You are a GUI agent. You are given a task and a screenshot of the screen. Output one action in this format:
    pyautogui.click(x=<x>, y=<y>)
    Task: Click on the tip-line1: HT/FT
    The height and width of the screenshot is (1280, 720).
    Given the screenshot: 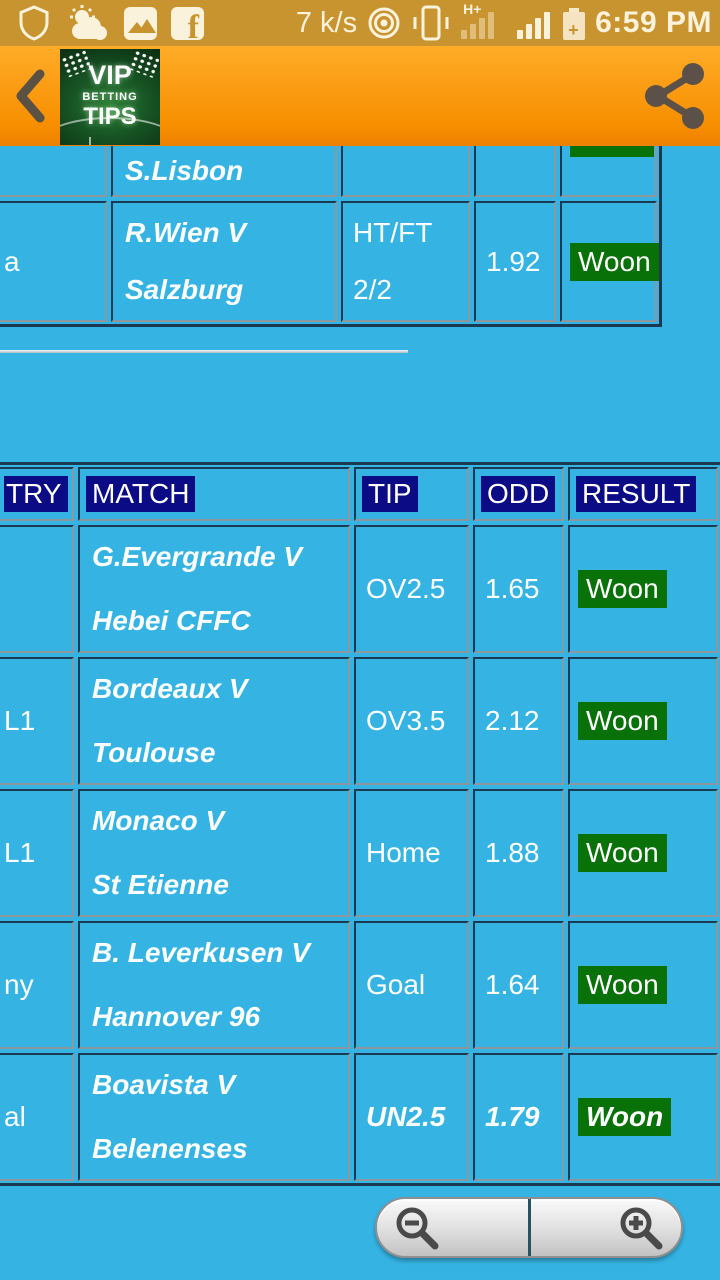 What is the action you would take?
    pyautogui.click(x=393, y=232)
    